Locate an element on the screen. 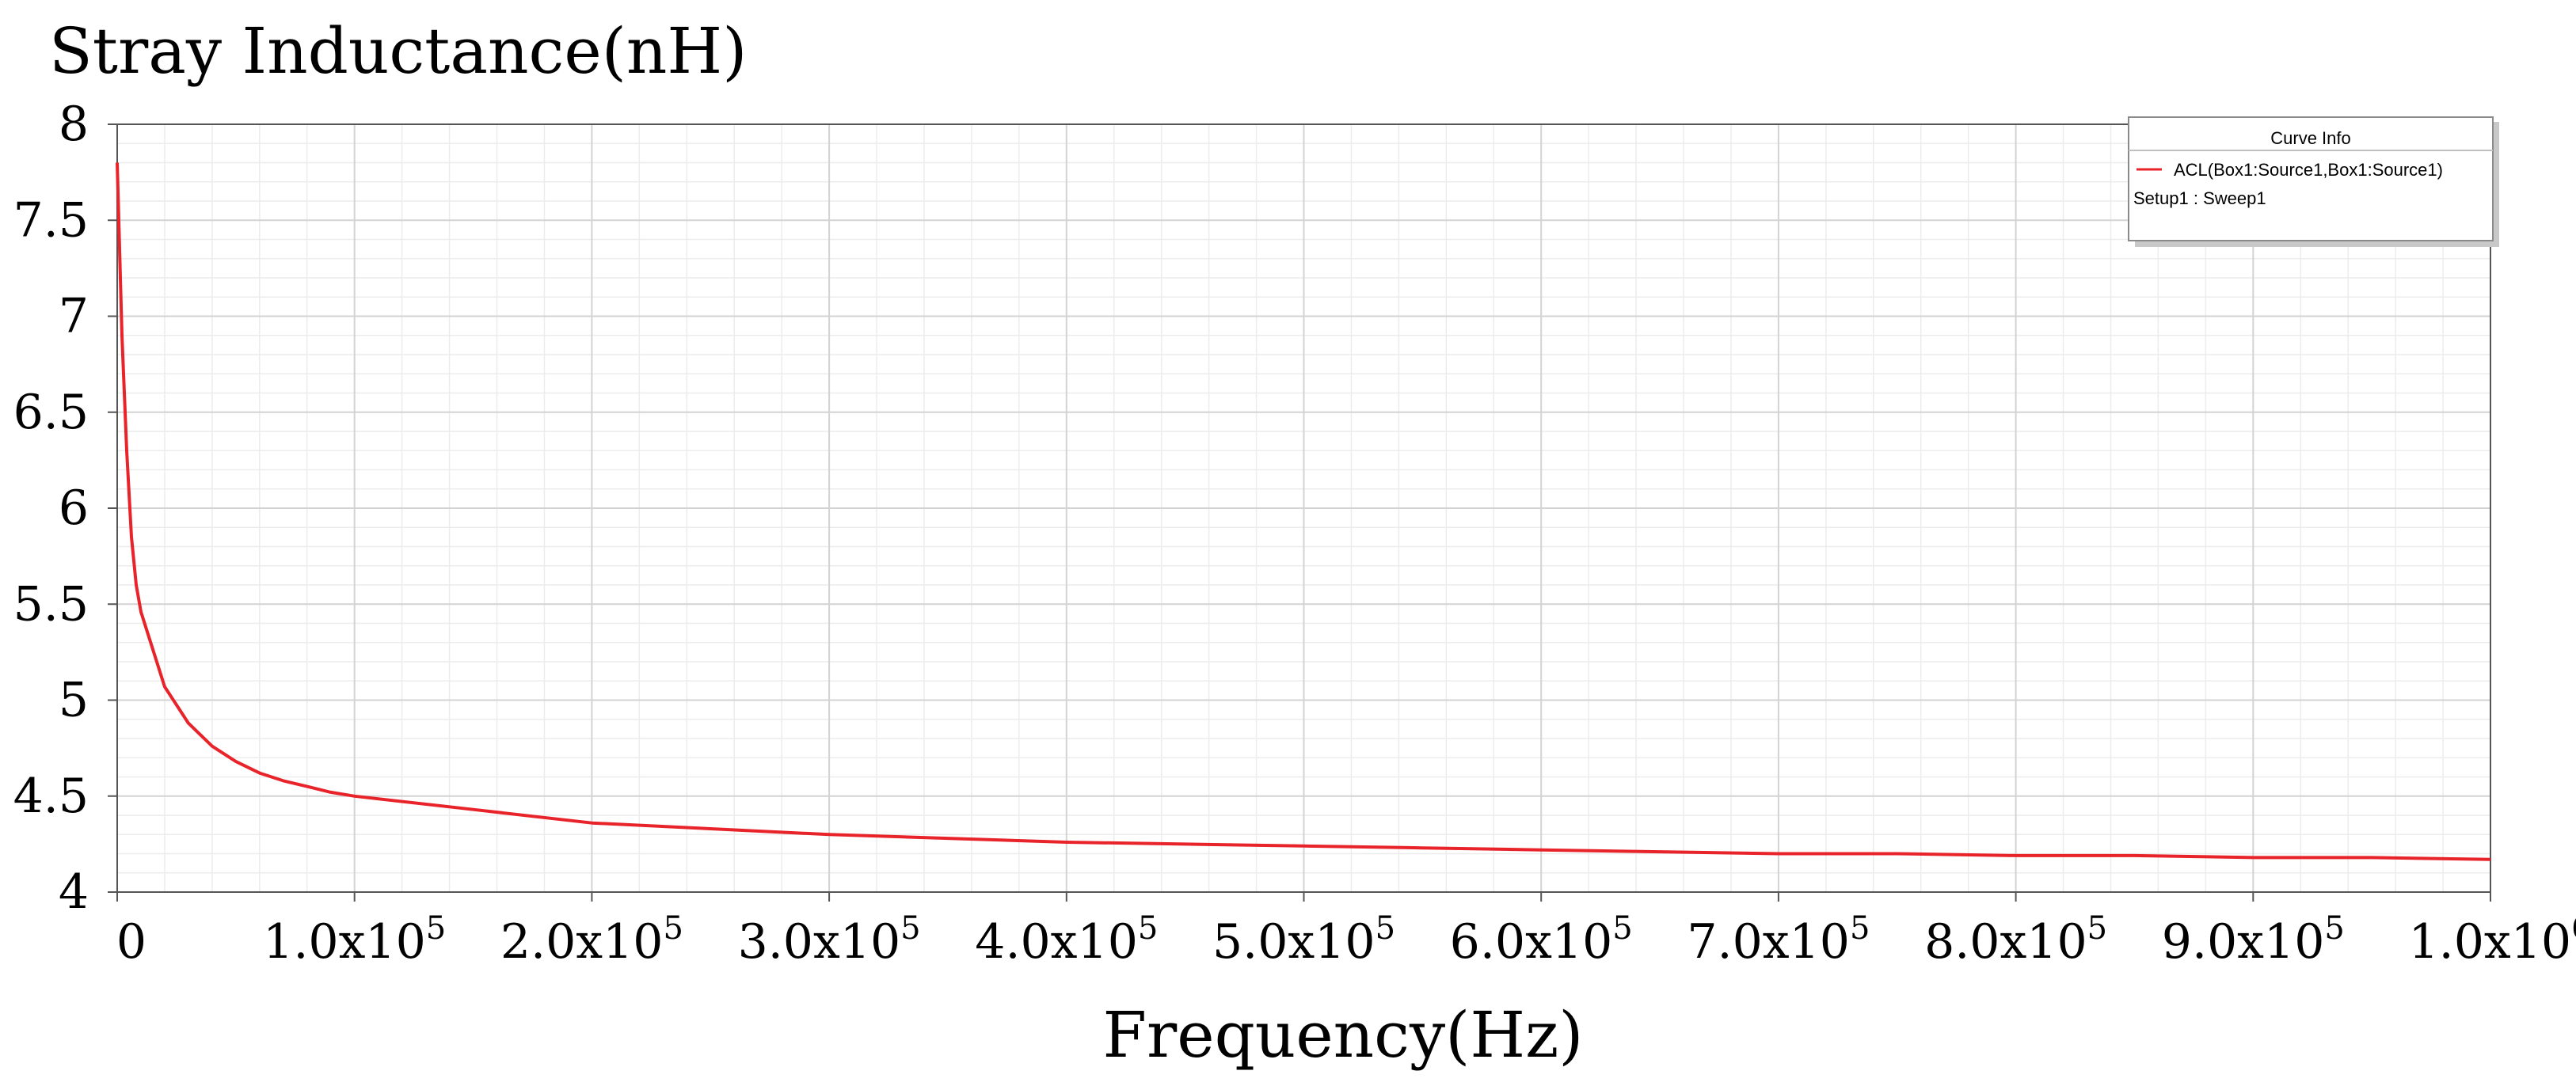 This screenshot has width=2576, height=1086. x-tick-label: 1.0x10⁵ is located at coordinates (354, 940).